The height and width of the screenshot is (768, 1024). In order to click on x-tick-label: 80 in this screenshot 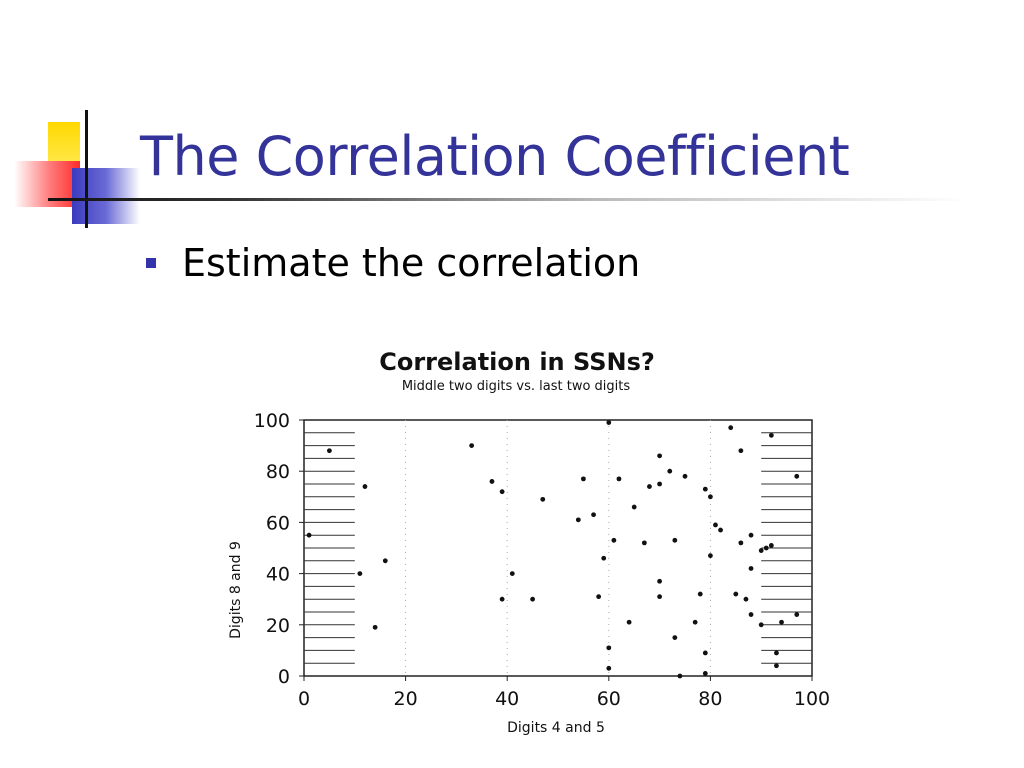, I will do `click(710, 699)`.